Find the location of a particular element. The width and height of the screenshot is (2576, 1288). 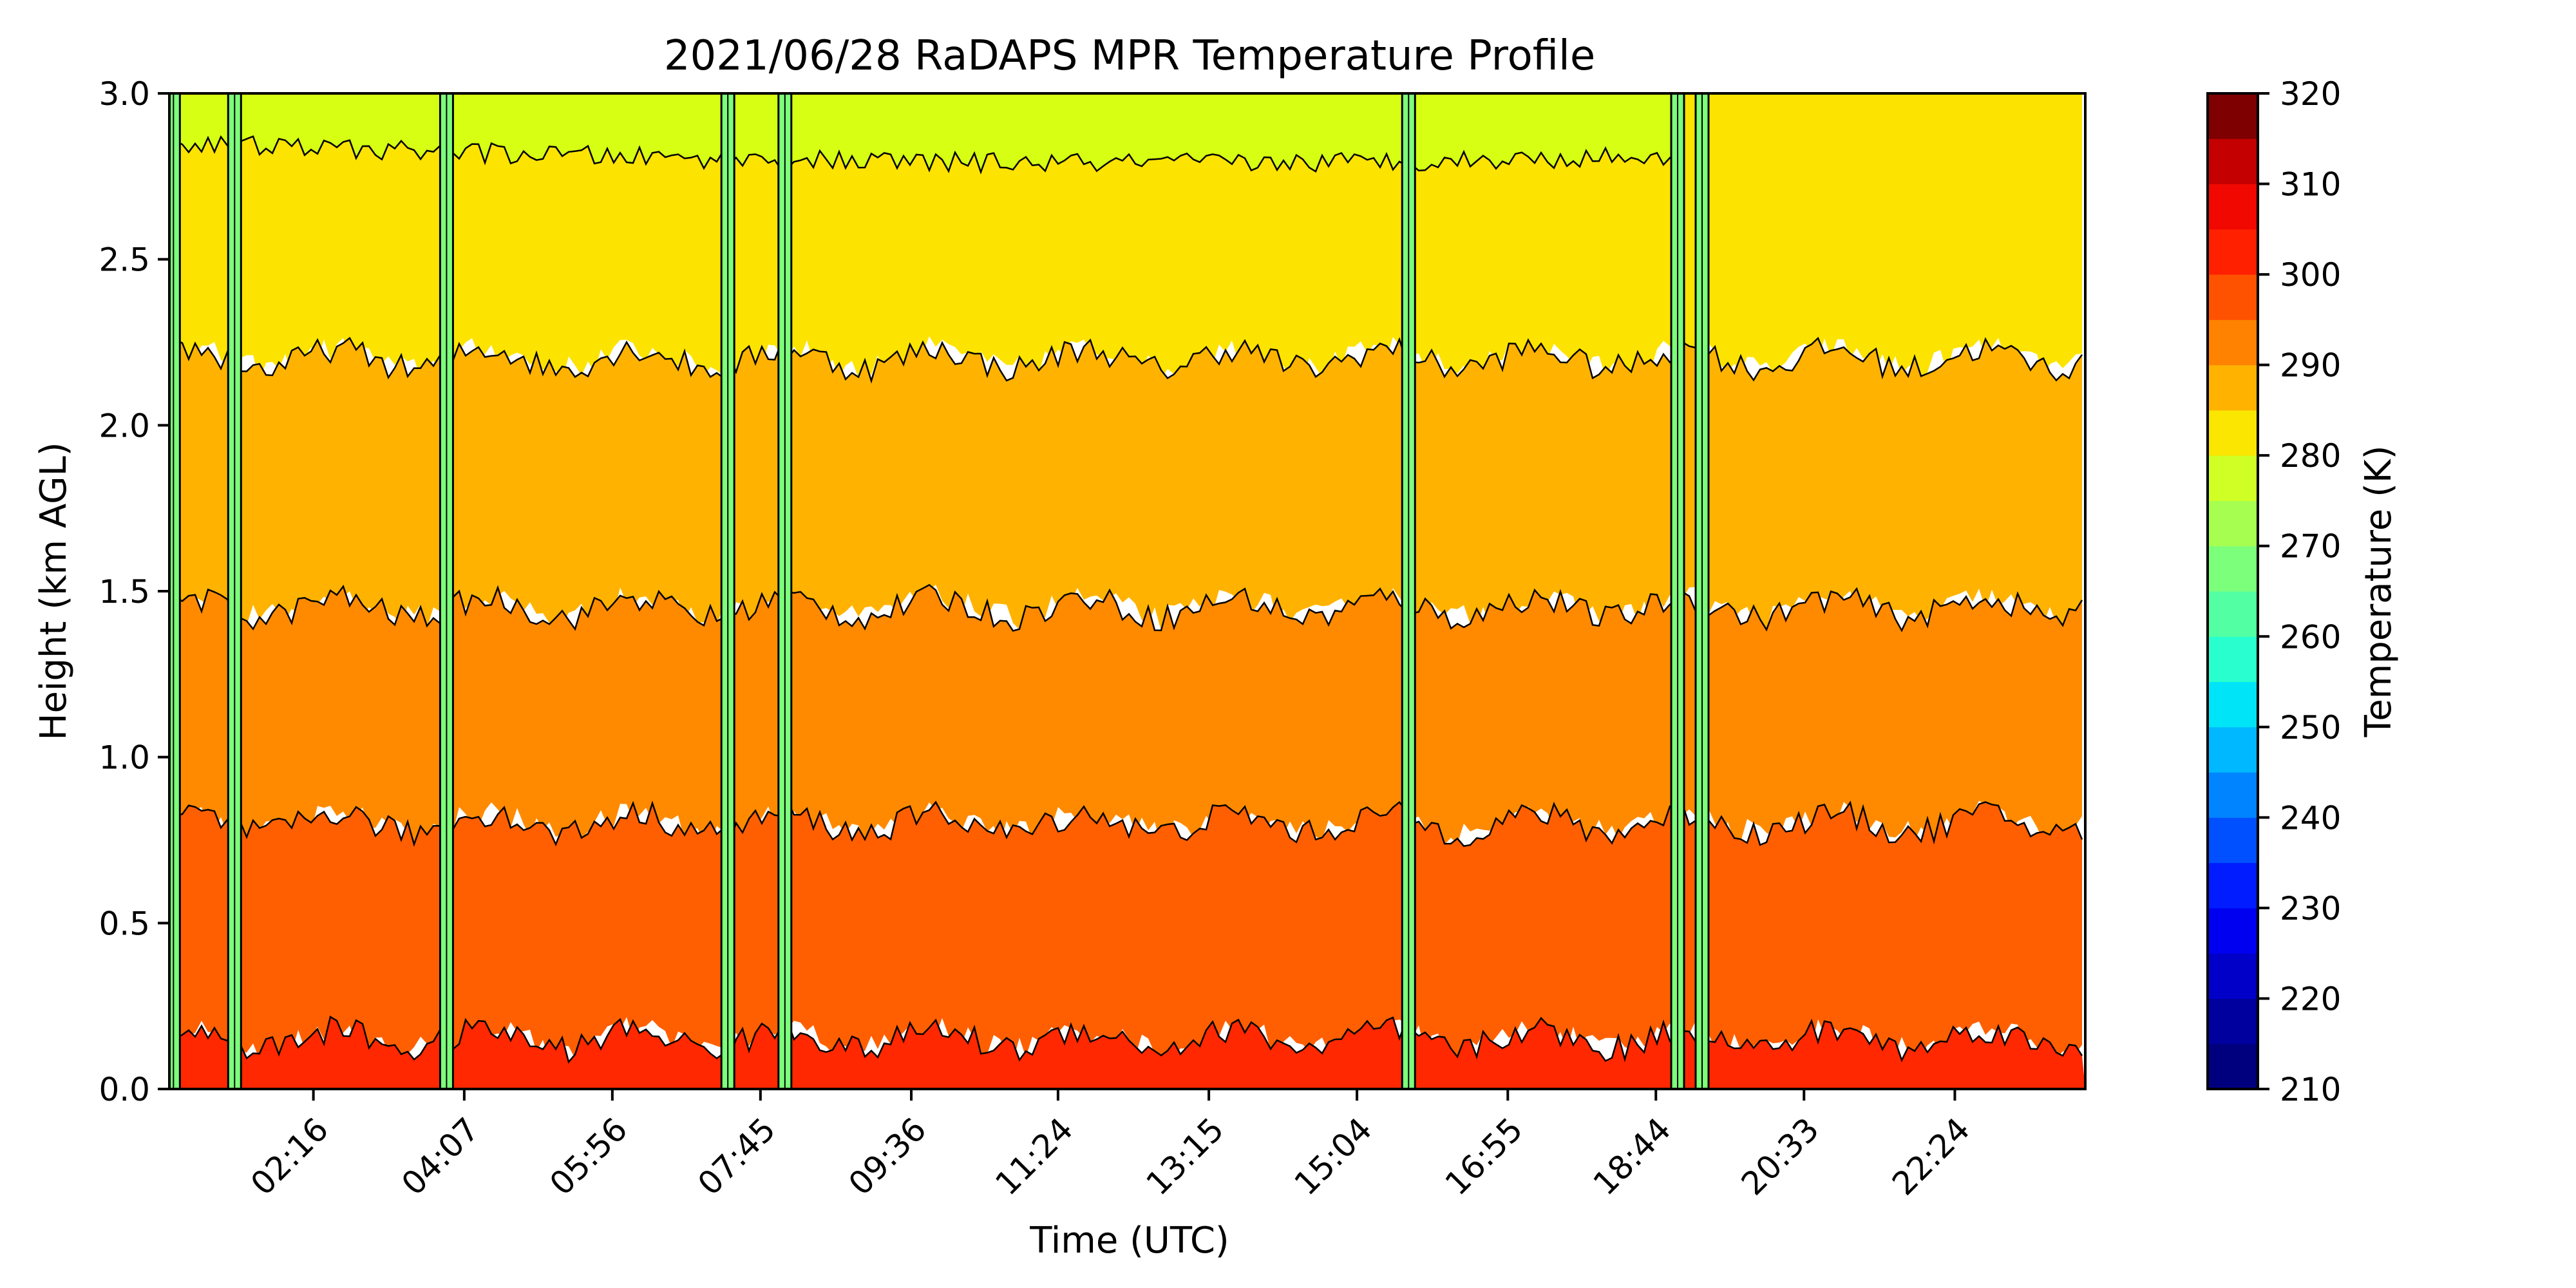

y-axis: 0.0 0.5 1.0 1.5 2.0 2.5 3.0 is located at coordinates (134, 591).